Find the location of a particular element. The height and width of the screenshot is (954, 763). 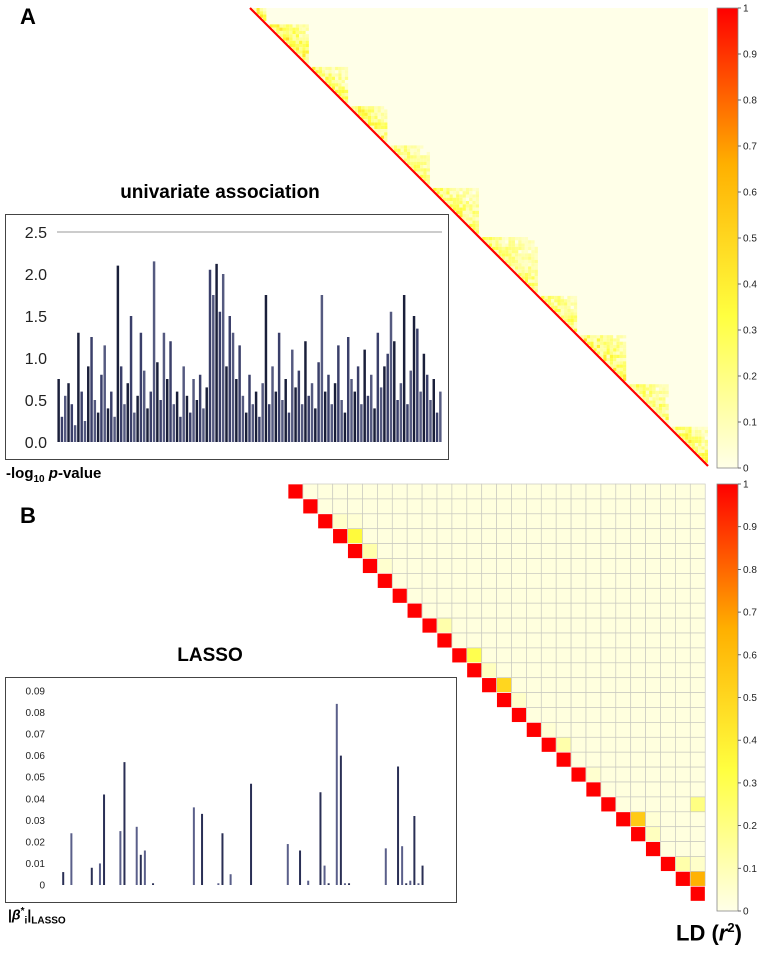

univariate-bars: 0.0 0.5 1.0 1.5 2.0 2.5 is located at coordinates (233, 338).